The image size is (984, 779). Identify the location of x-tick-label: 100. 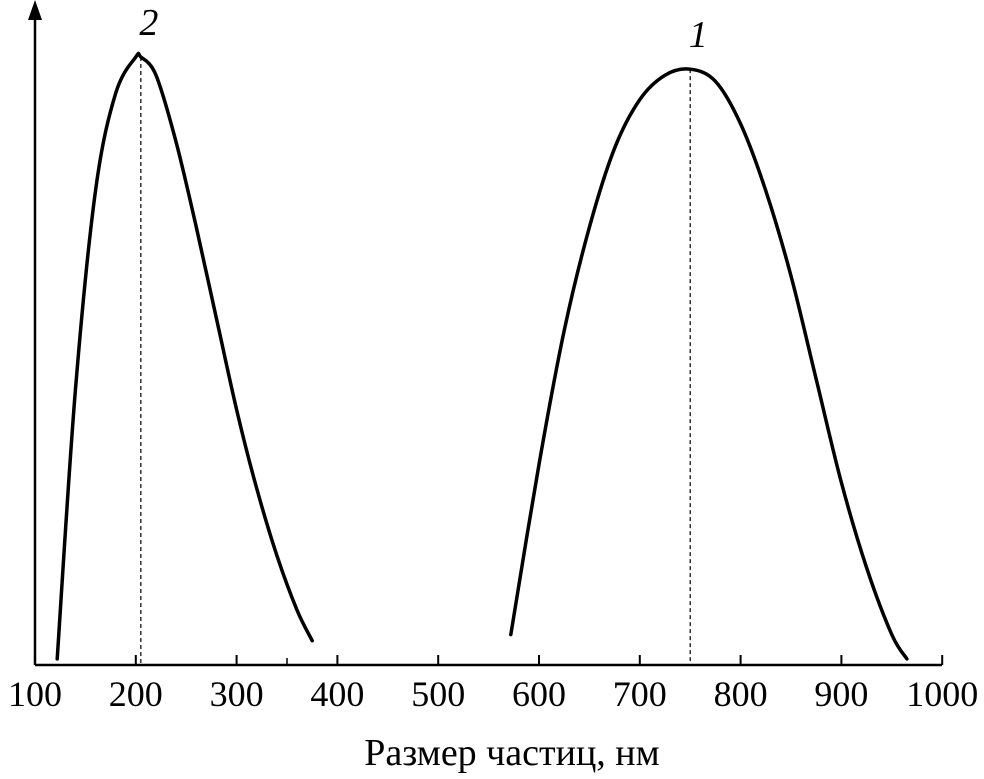
(35, 694).